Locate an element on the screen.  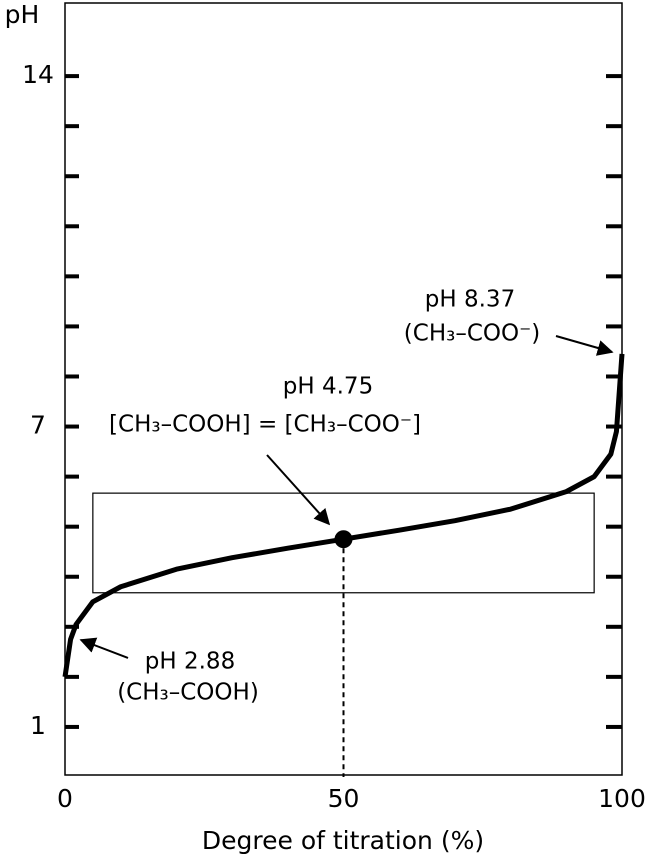
y-axis-label: pH is located at coordinates (22, 14).